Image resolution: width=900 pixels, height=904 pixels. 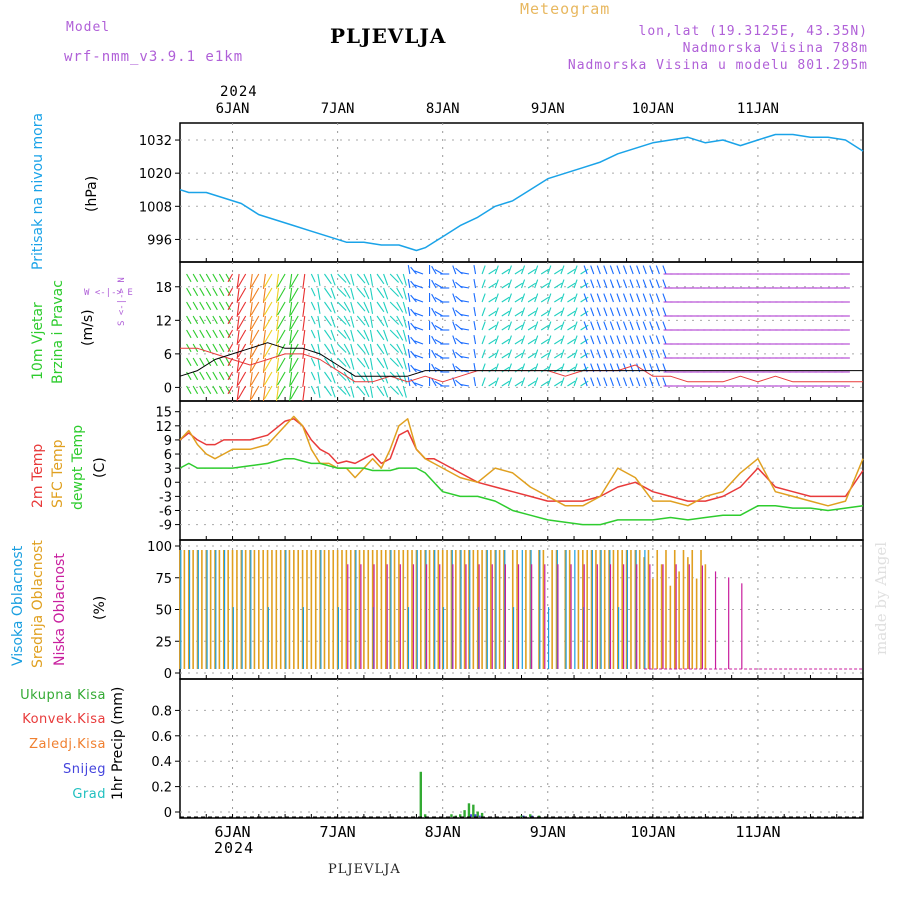 What do you see at coordinates (168, 469) in the screenshot?
I see `y-tick-label: 3` at bounding box center [168, 469].